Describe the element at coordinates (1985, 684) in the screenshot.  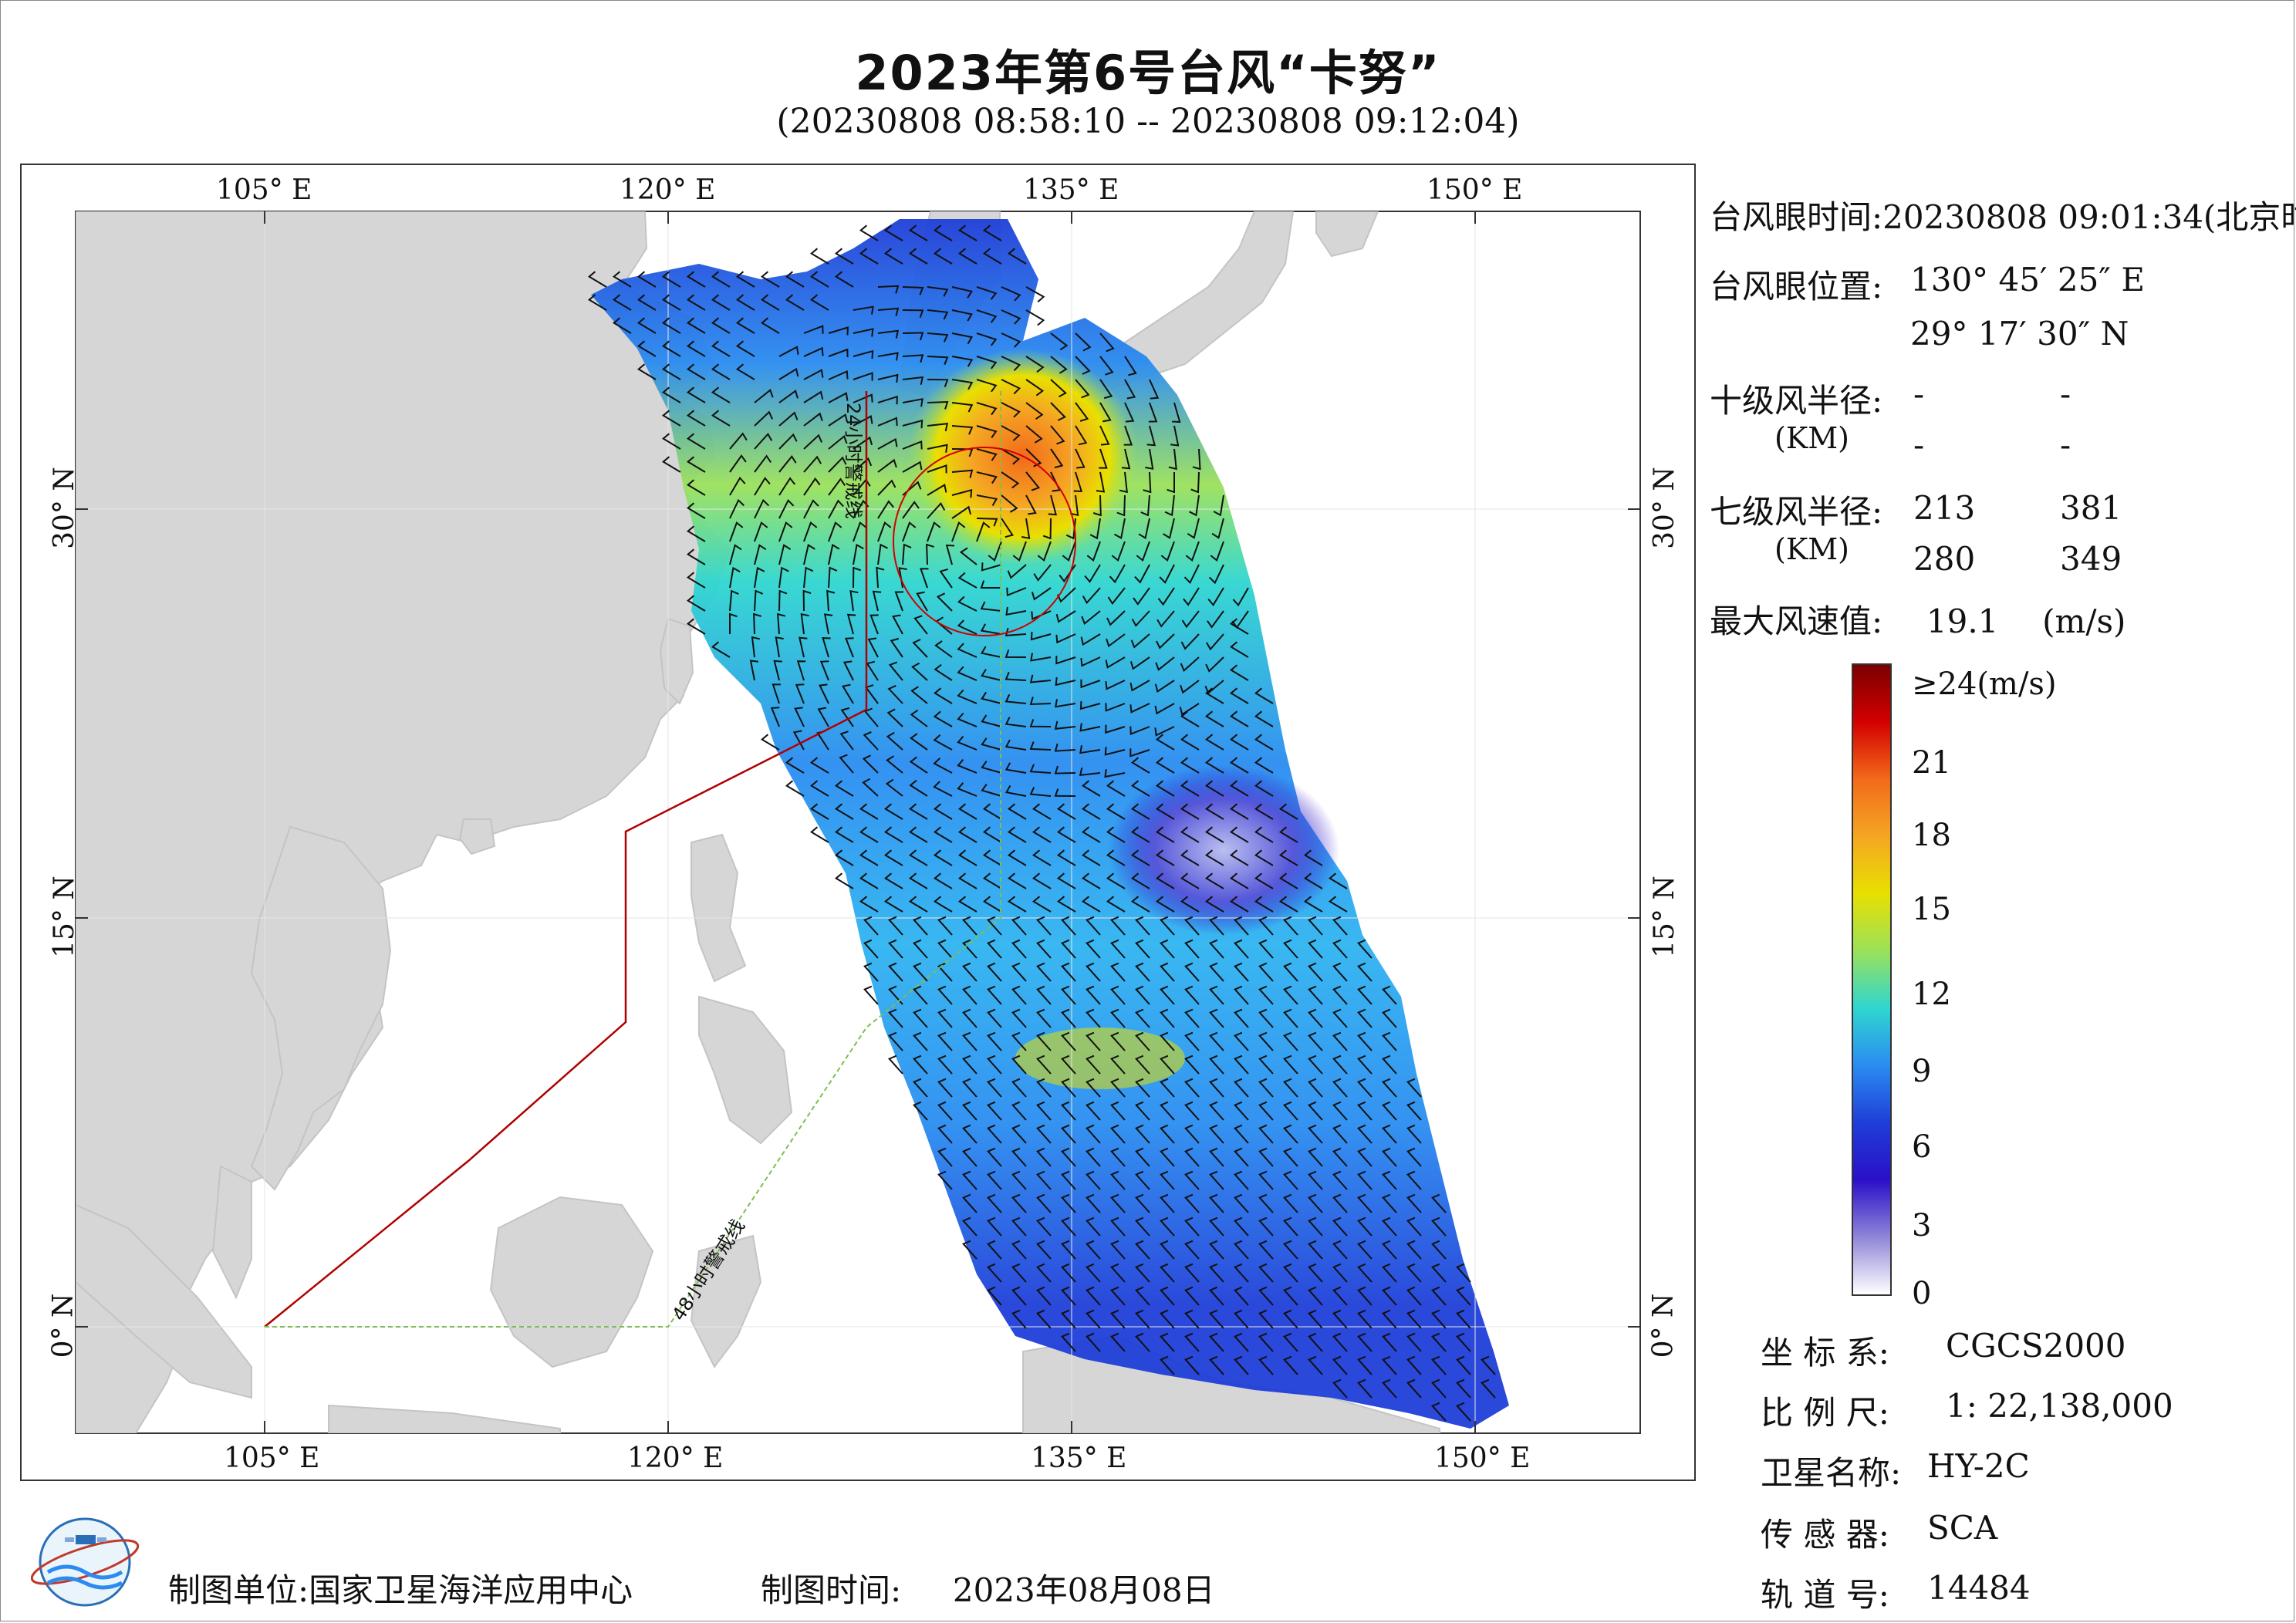
I see `colorbar-label-24: ≥24(m/s)` at that location.